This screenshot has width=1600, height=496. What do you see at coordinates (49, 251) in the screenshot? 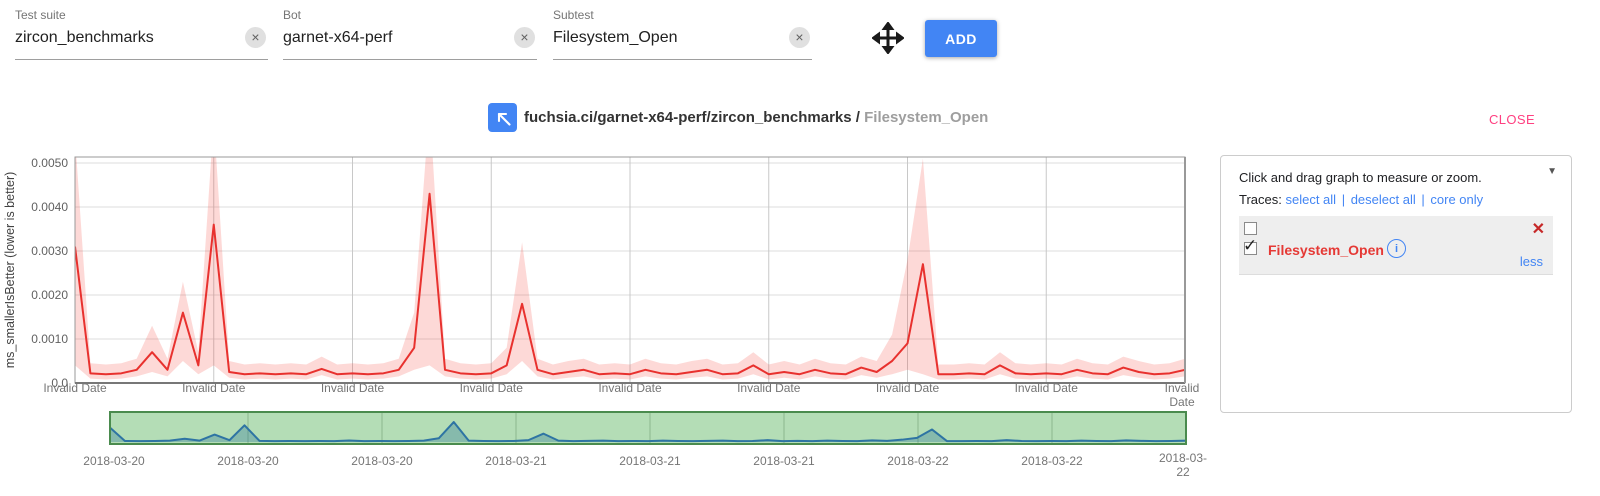
I see `svg-text: 0.0030` at bounding box center [49, 251].